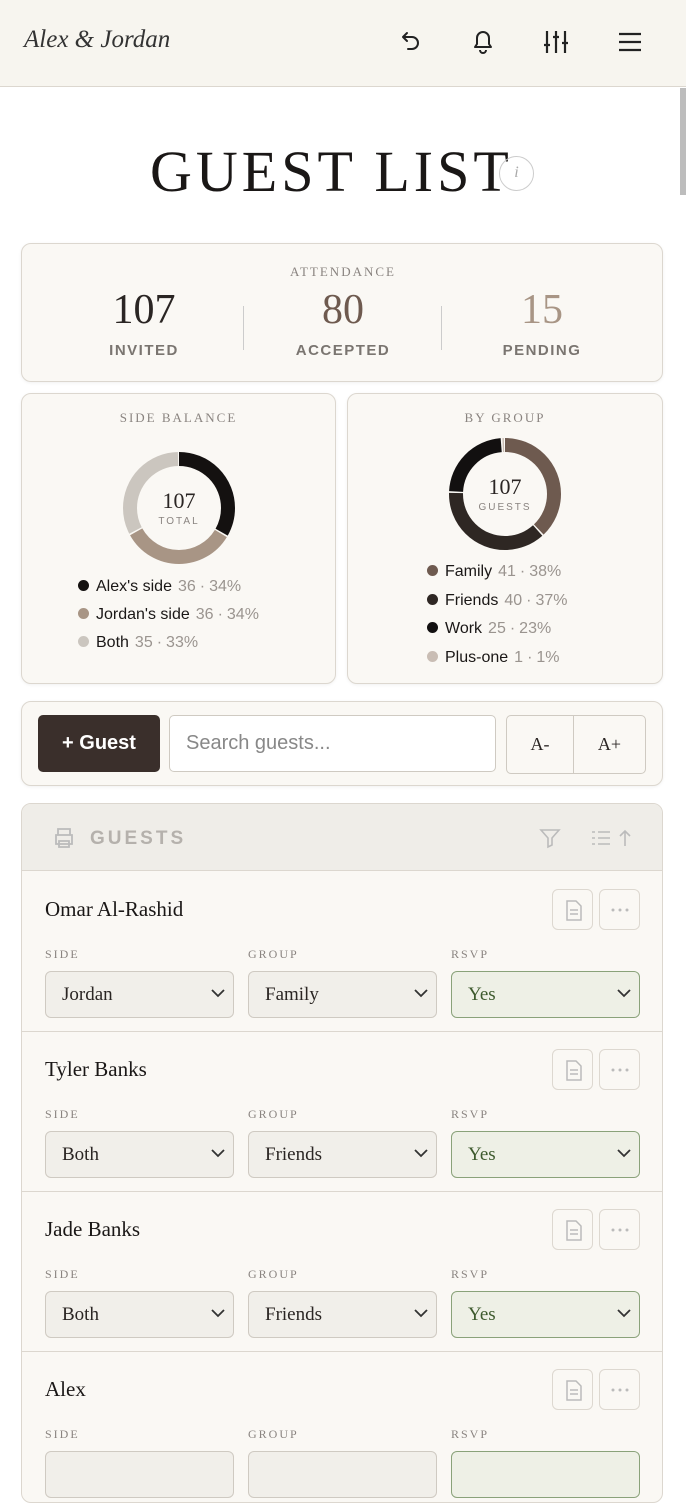 The height and width of the screenshot is (1503, 686). Describe the element at coordinates (138, 838) in the screenshot. I see `list-title: GUESTS` at that location.